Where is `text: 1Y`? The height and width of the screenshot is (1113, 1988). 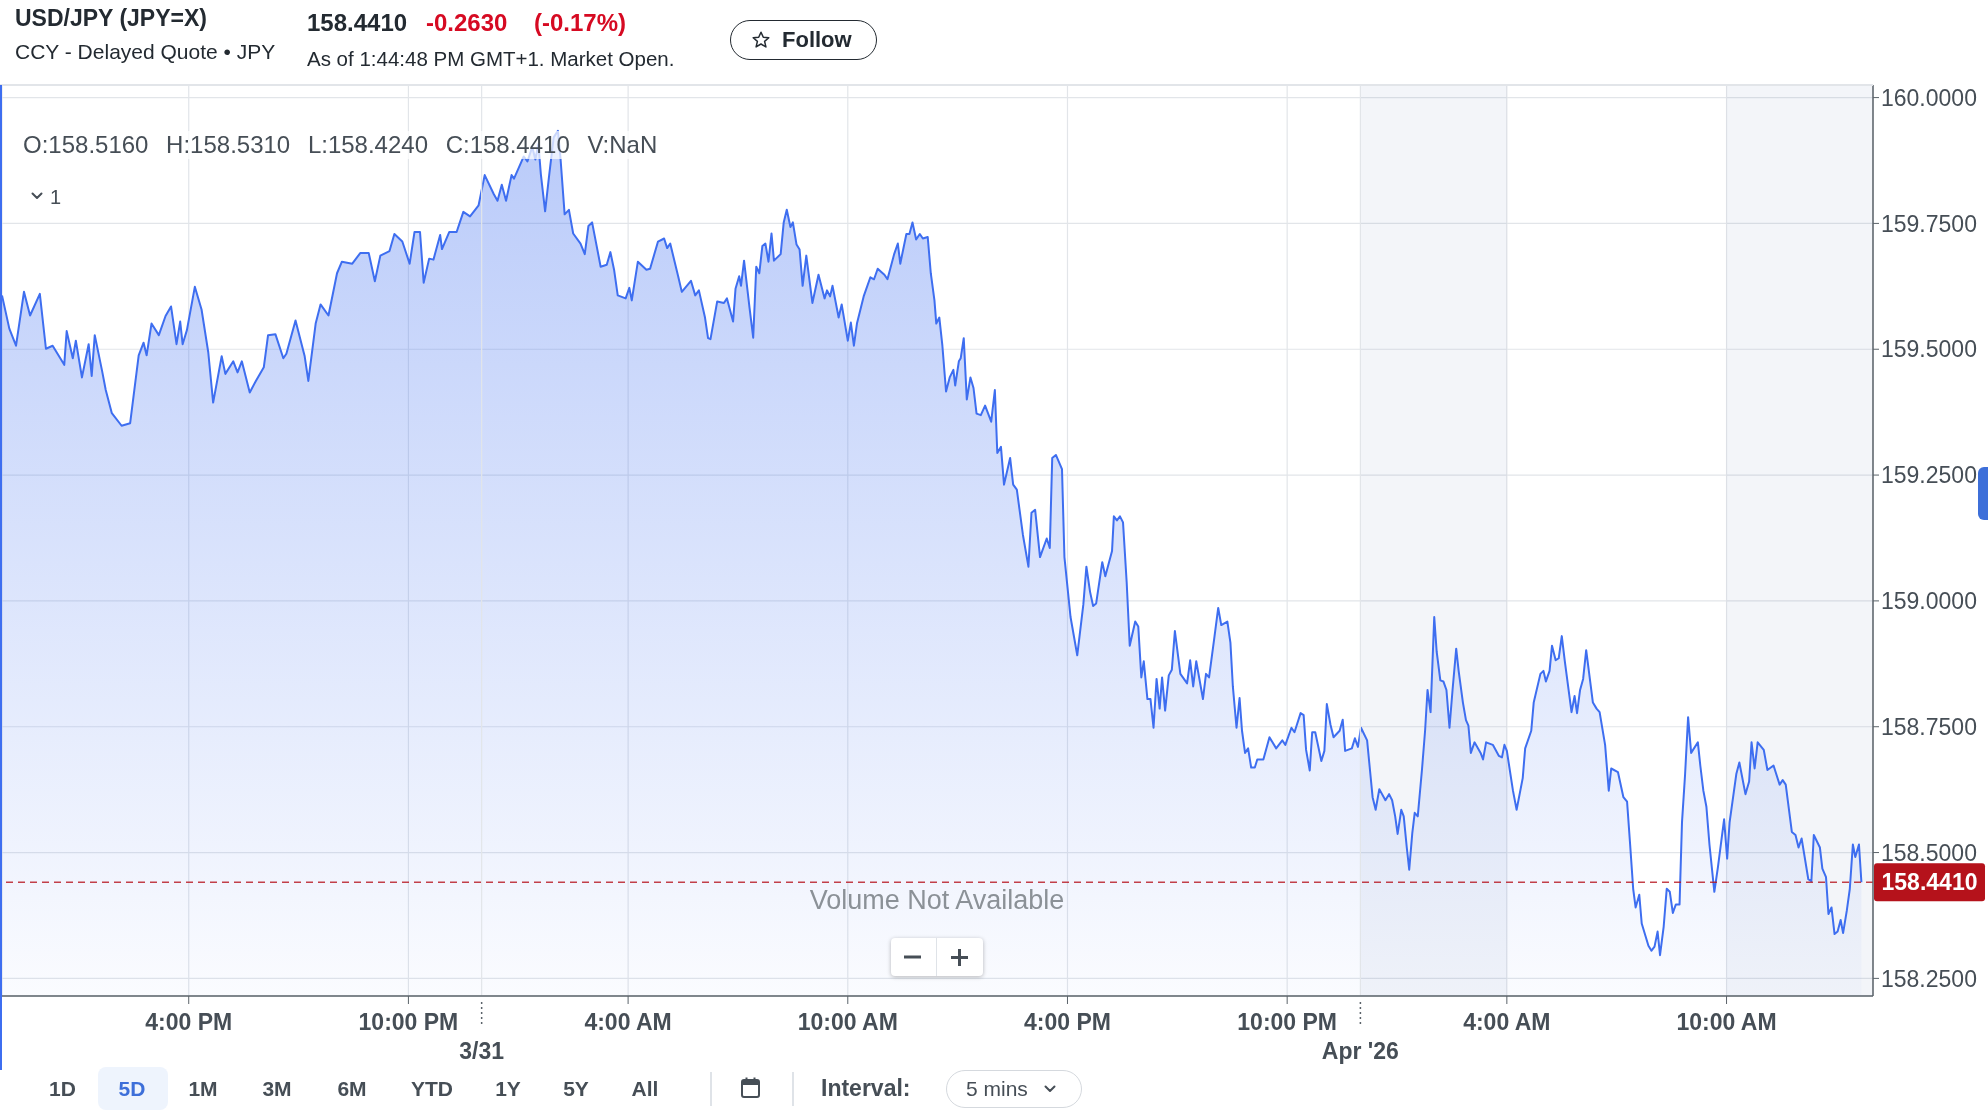
text: 1Y is located at coordinates (508, 1089).